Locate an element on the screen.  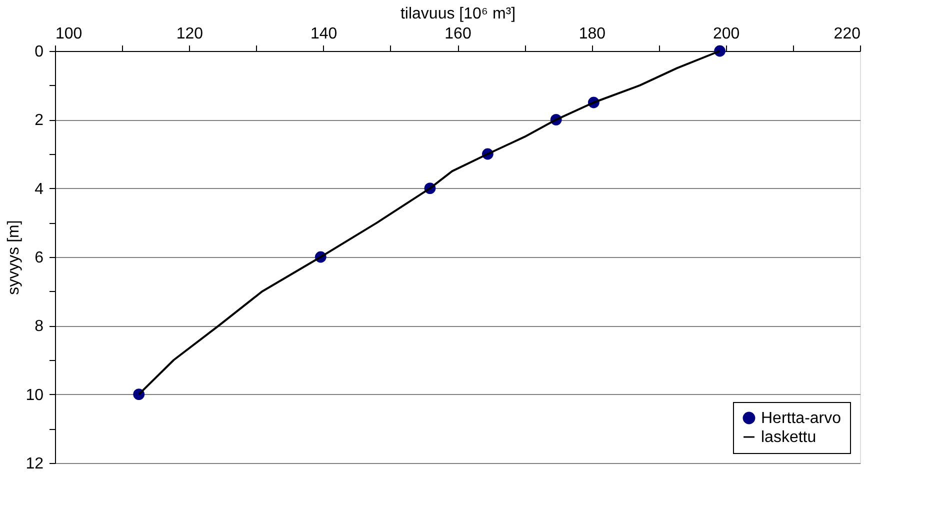
x-tick-label: 220 is located at coordinates (847, 34).